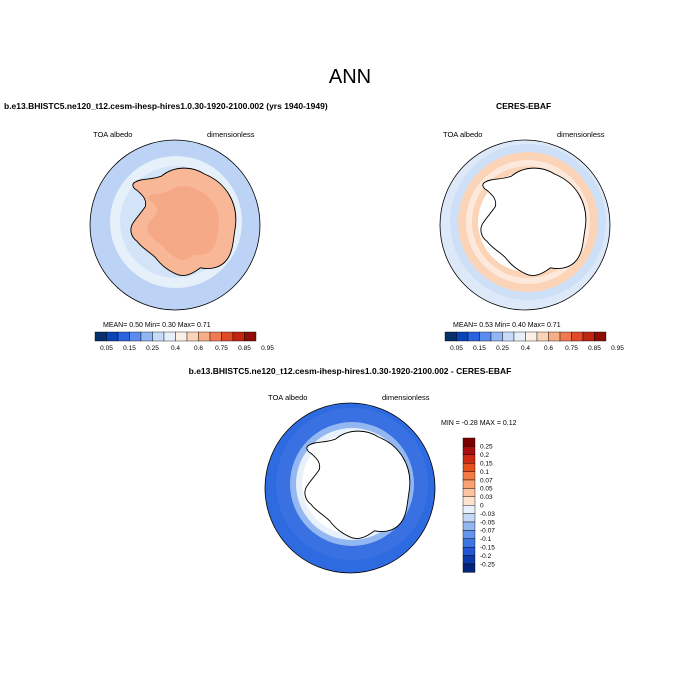  Describe the element at coordinates (581, 134) in the screenshot. I see `panel2-units-label: dimensionless` at that location.